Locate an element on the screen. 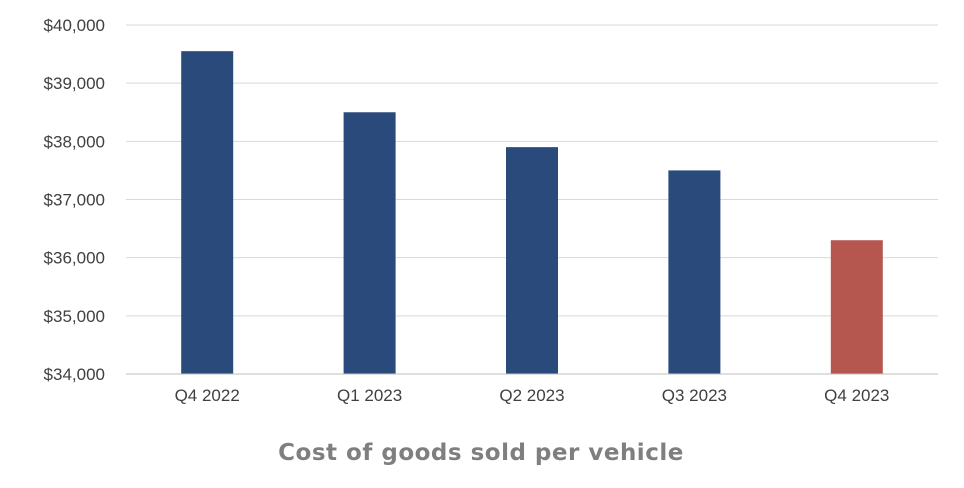 The height and width of the screenshot is (488, 964). y-tick-label: $38,000 is located at coordinates (74, 141).